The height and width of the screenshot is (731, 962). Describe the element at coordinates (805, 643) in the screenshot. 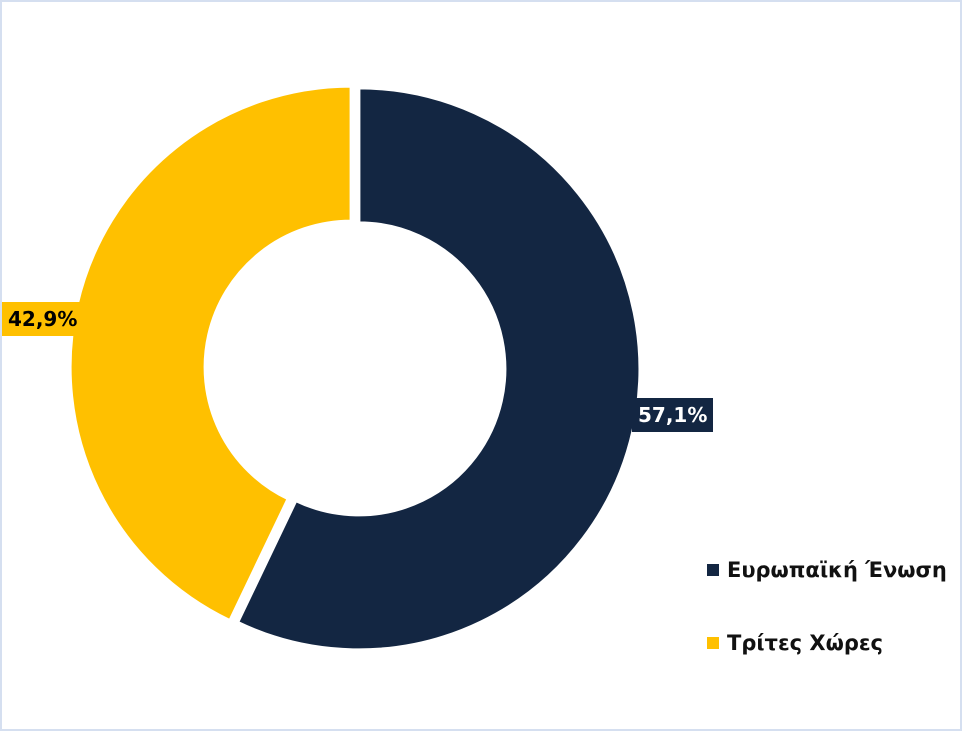

I see `legend-label-third-countries: Τρίτες Χώρες` at that location.